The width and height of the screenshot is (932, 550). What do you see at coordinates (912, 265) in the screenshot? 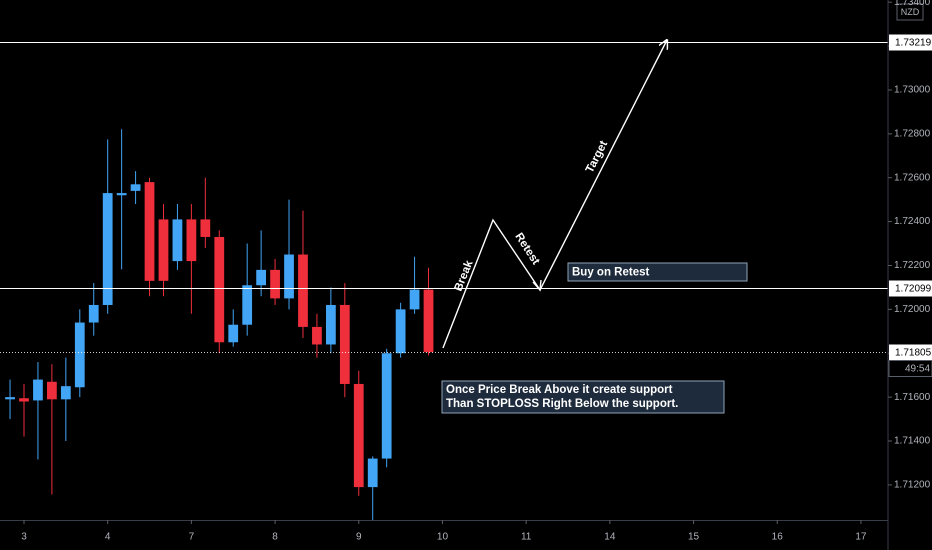
I see `y-tick-label: 1.72200` at bounding box center [912, 265].